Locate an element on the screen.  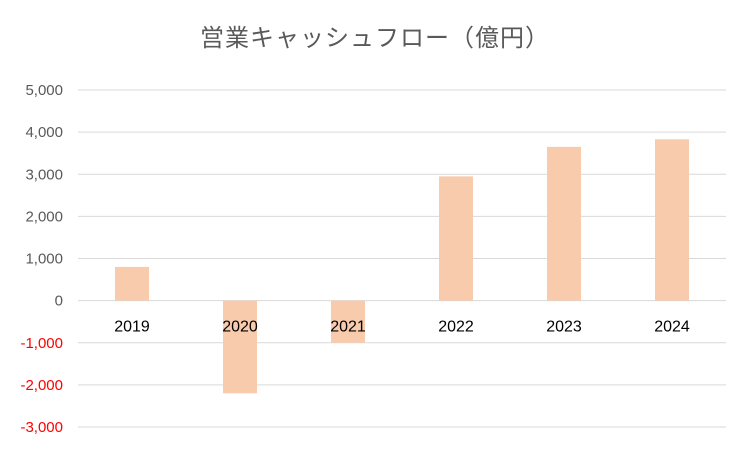
y-tick-label: 4,000 is located at coordinates (44, 132).